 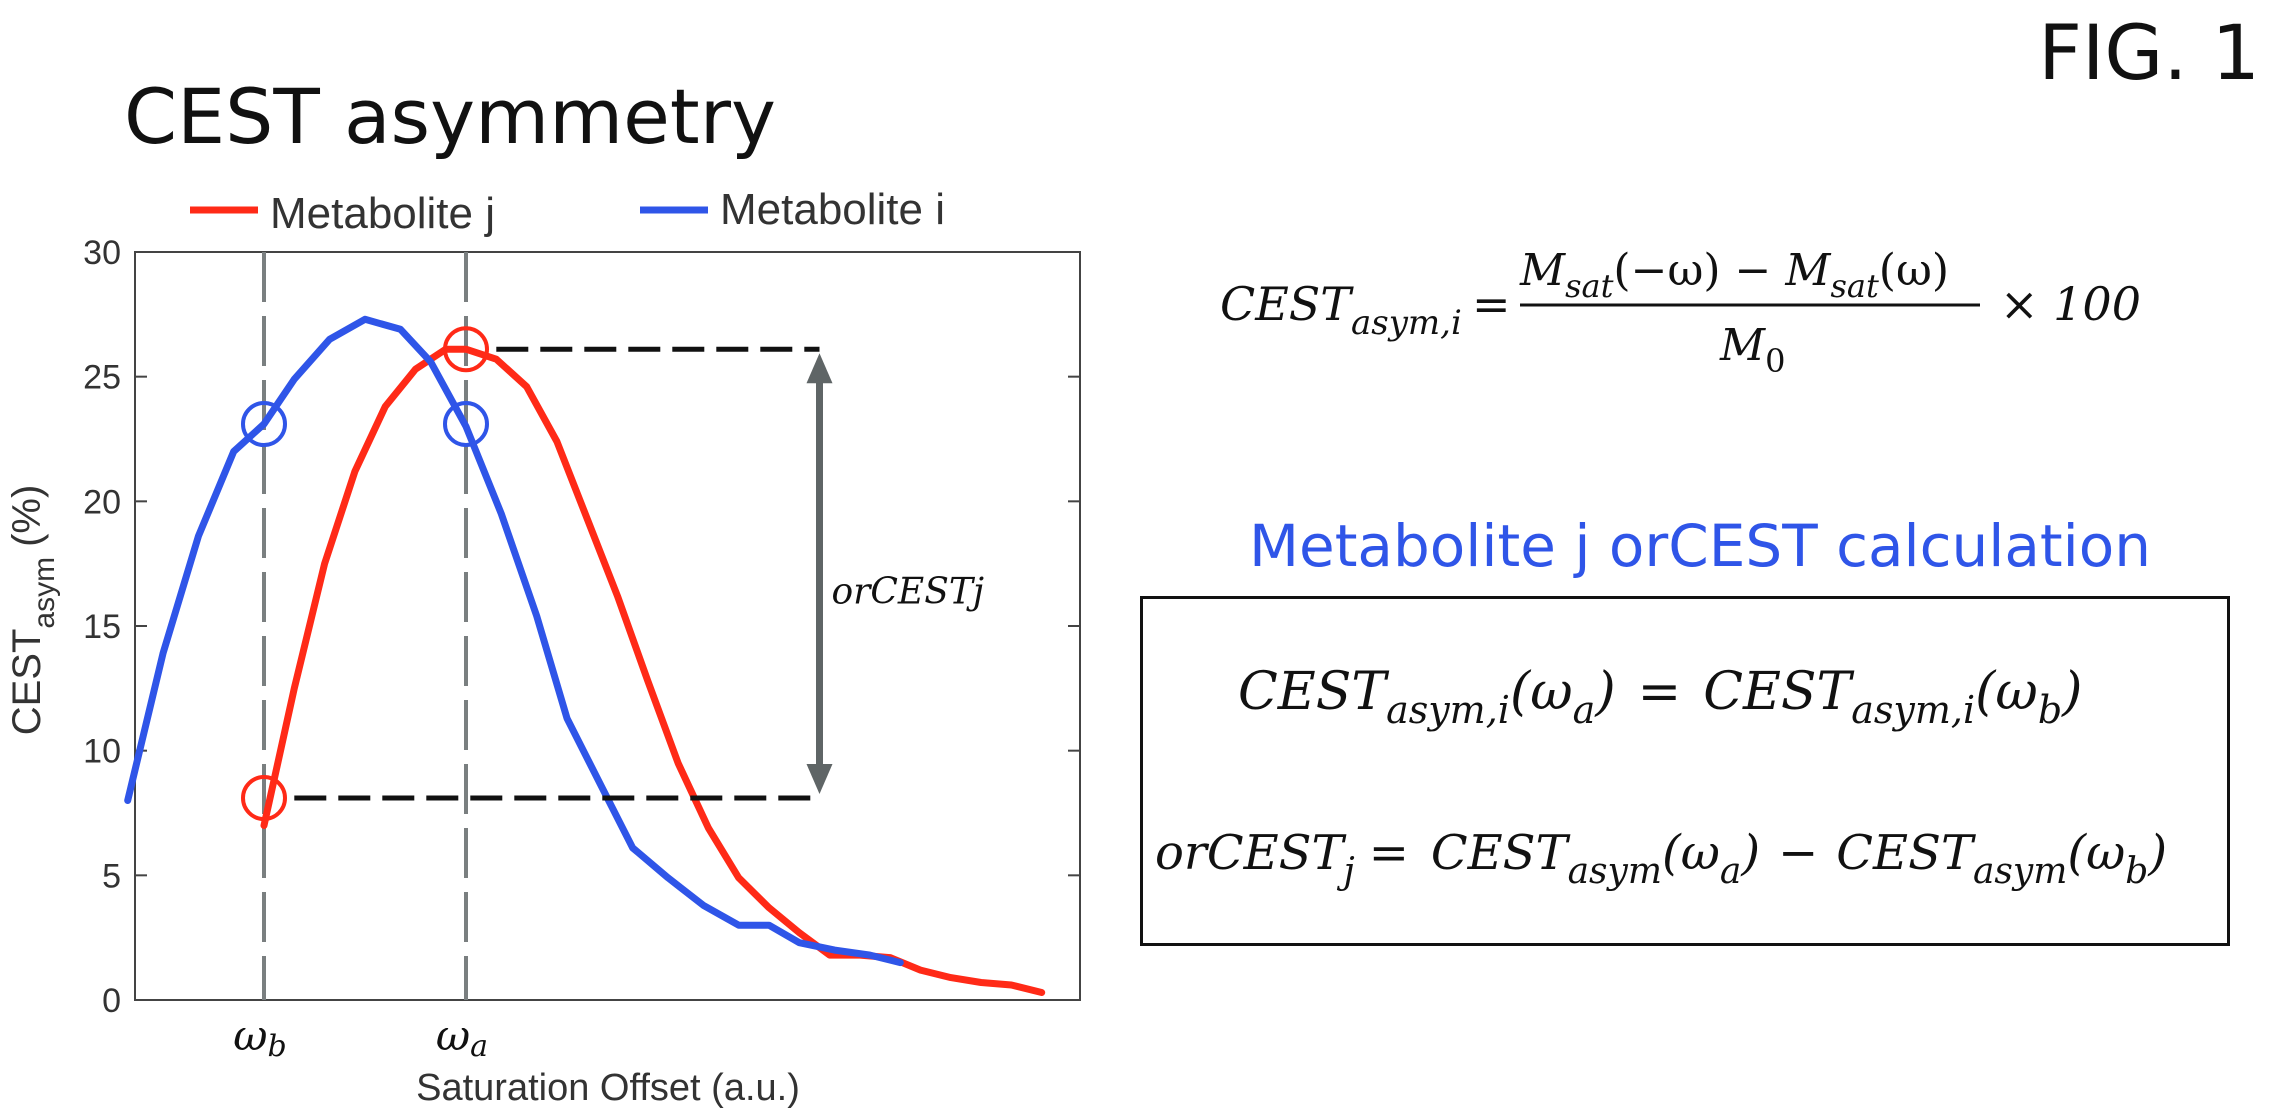 What do you see at coordinates (567, 211) in the screenshot?
I see `legend: Metabolite j Metabolite i` at bounding box center [567, 211].